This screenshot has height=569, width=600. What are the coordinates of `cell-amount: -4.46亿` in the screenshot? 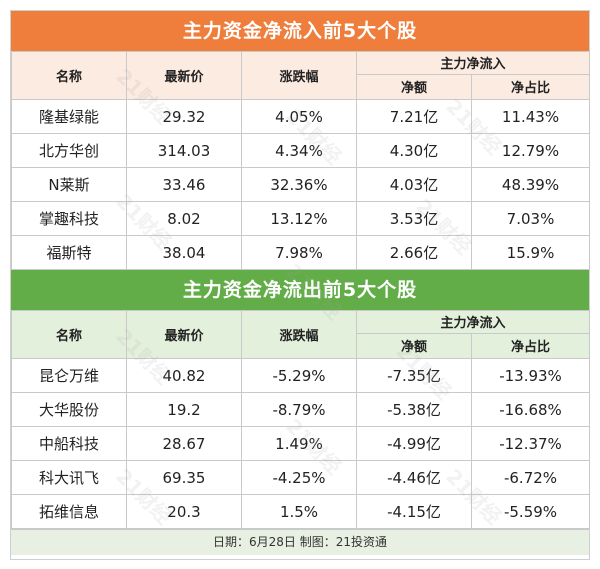 It's located at (414, 477).